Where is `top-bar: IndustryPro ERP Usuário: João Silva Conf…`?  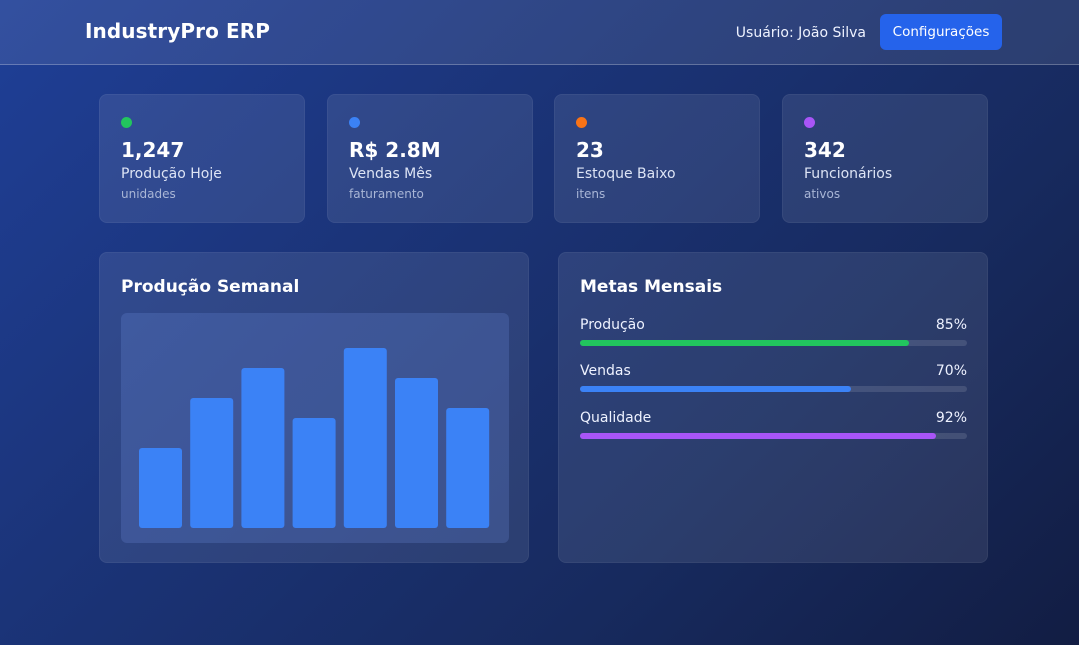 top-bar: IndustryPro ERP Usuário: João Silva Conf… is located at coordinates (539, 32).